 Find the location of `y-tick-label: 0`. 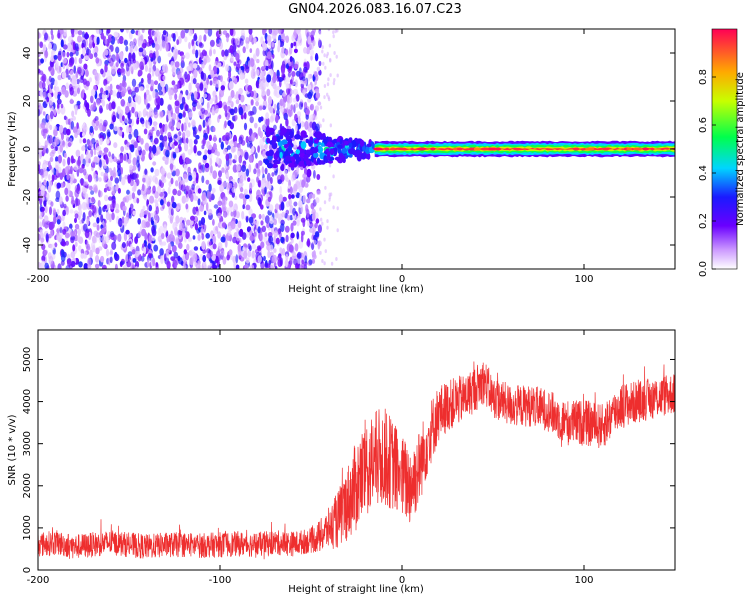

y-tick-label: 0 is located at coordinates (27, 149).